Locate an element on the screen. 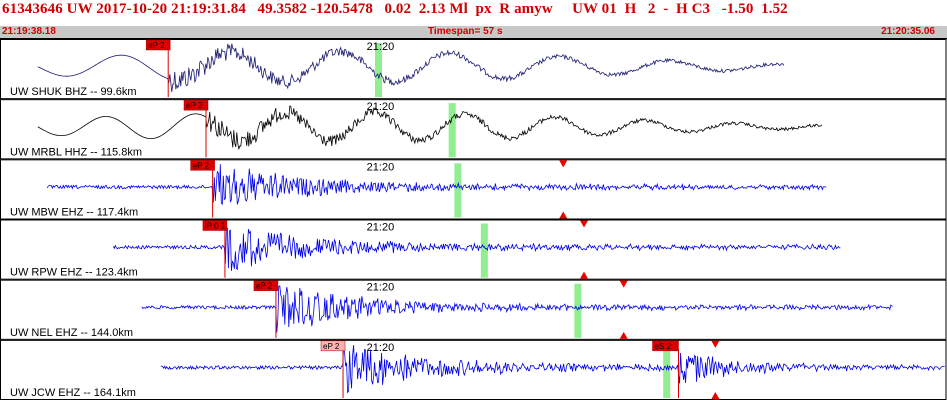 The image size is (947, 400). station-label: UW MRBL HHZ -- 115.8km is located at coordinates (76, 152).